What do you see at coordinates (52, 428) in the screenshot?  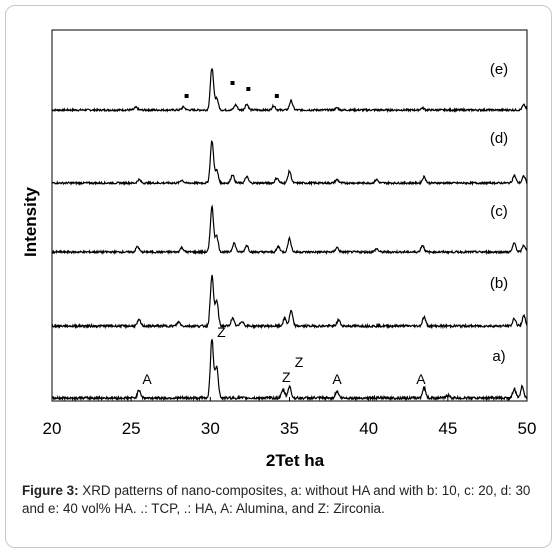 I see `x-tick-label: 20` at bounding box center [52, 428].